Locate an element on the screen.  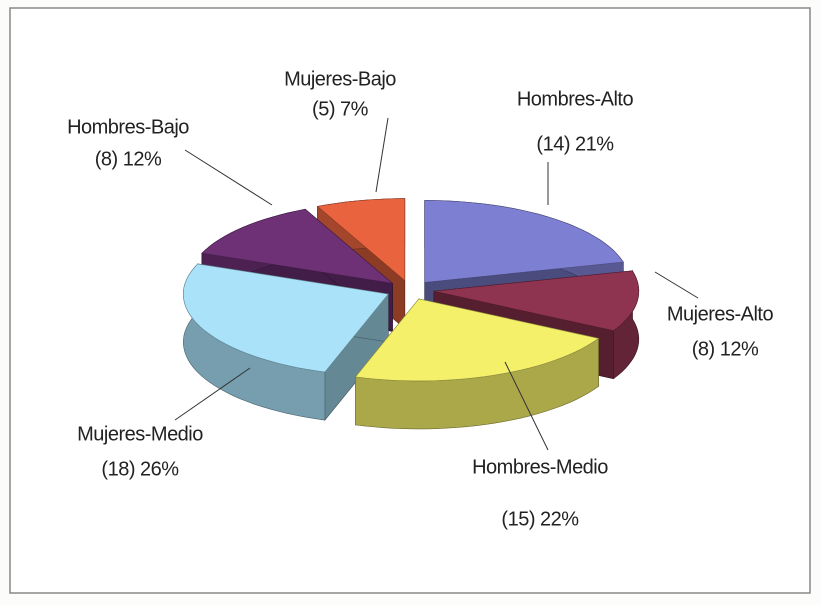
slice-name: Hombres-Bajo is located at coordinates (128, 127).